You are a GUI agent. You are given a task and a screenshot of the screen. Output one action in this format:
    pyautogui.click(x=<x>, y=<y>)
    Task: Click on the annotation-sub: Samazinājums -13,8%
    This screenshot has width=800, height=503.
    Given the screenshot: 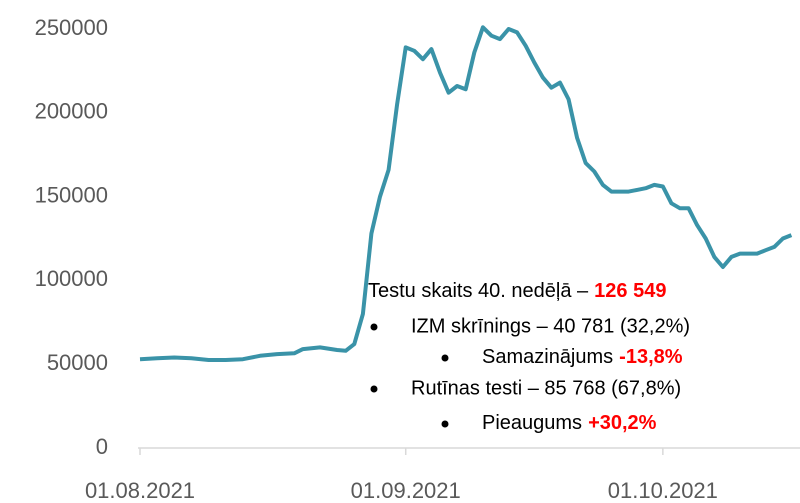 What is the action you would take?
    pyautogui.click(x=582, y=357)
    